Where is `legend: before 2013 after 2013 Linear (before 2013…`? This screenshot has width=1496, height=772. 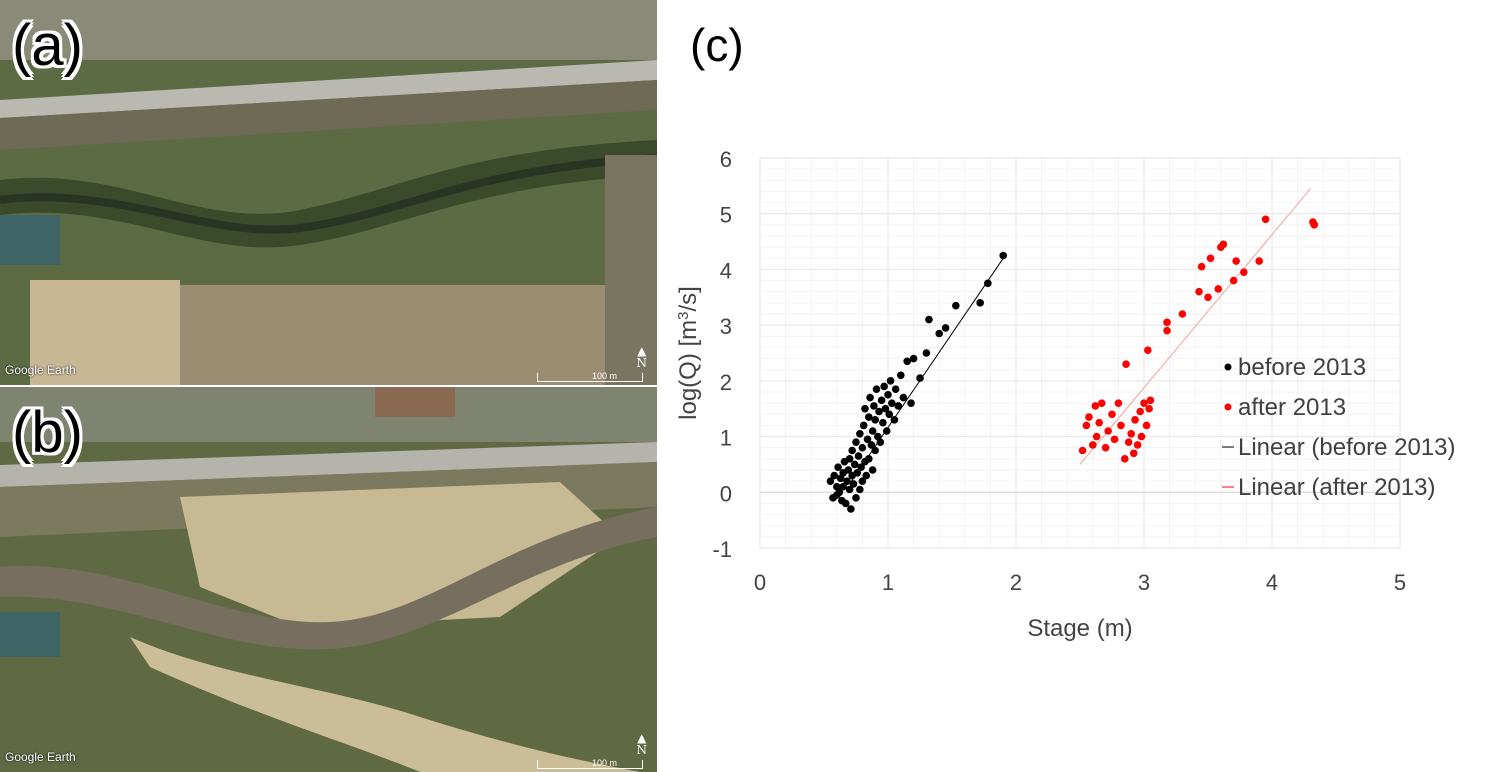
legend: before 2013 after 2013 Linear (before 2013… is located at coordinates (1338, 427).